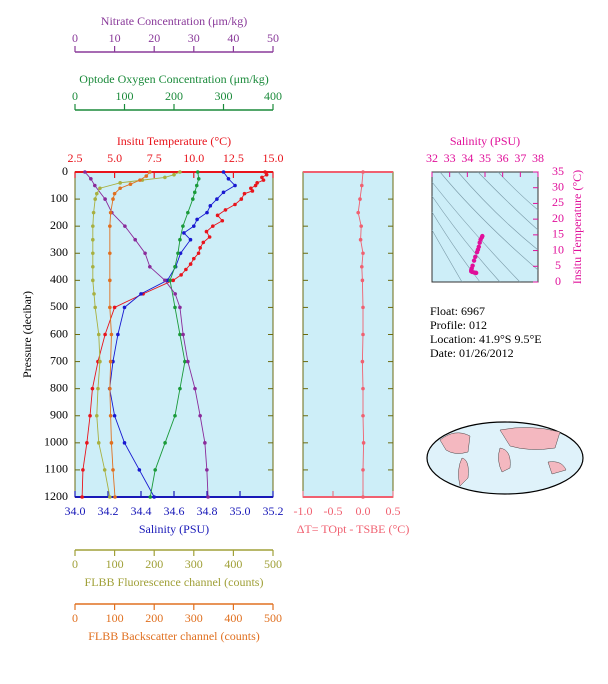  I want to click on y-tick-label: 300, so click(59, 252).